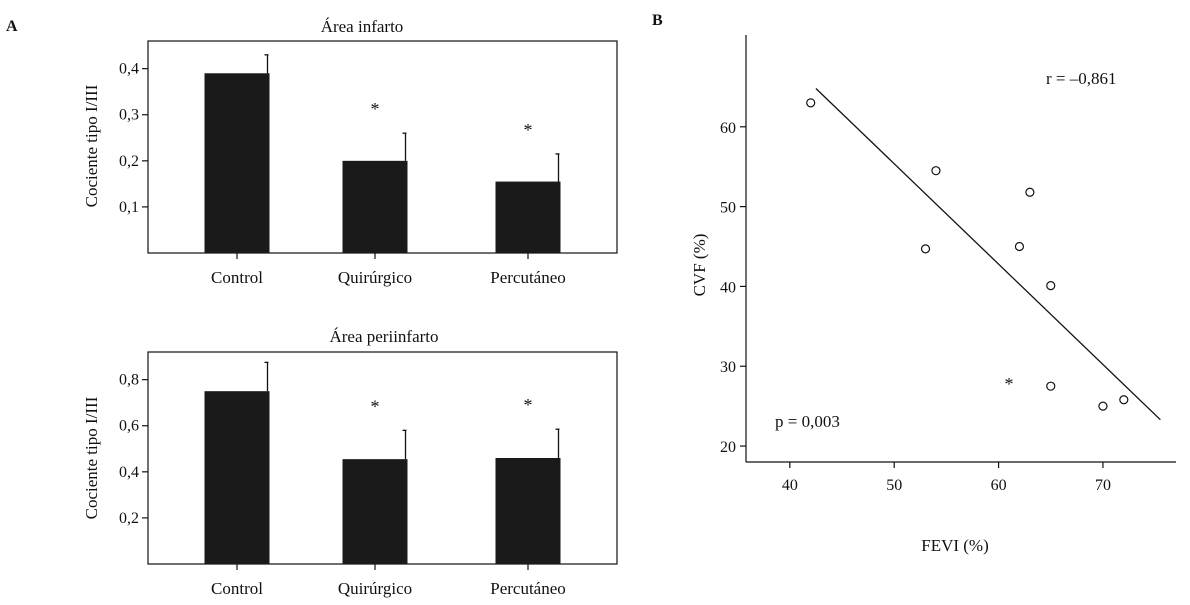  Describe the element at coordinates (133, 449) in the screenshot. I see `y-axis-ticks: 0,2 0,4 0,6 0,8` at that location.